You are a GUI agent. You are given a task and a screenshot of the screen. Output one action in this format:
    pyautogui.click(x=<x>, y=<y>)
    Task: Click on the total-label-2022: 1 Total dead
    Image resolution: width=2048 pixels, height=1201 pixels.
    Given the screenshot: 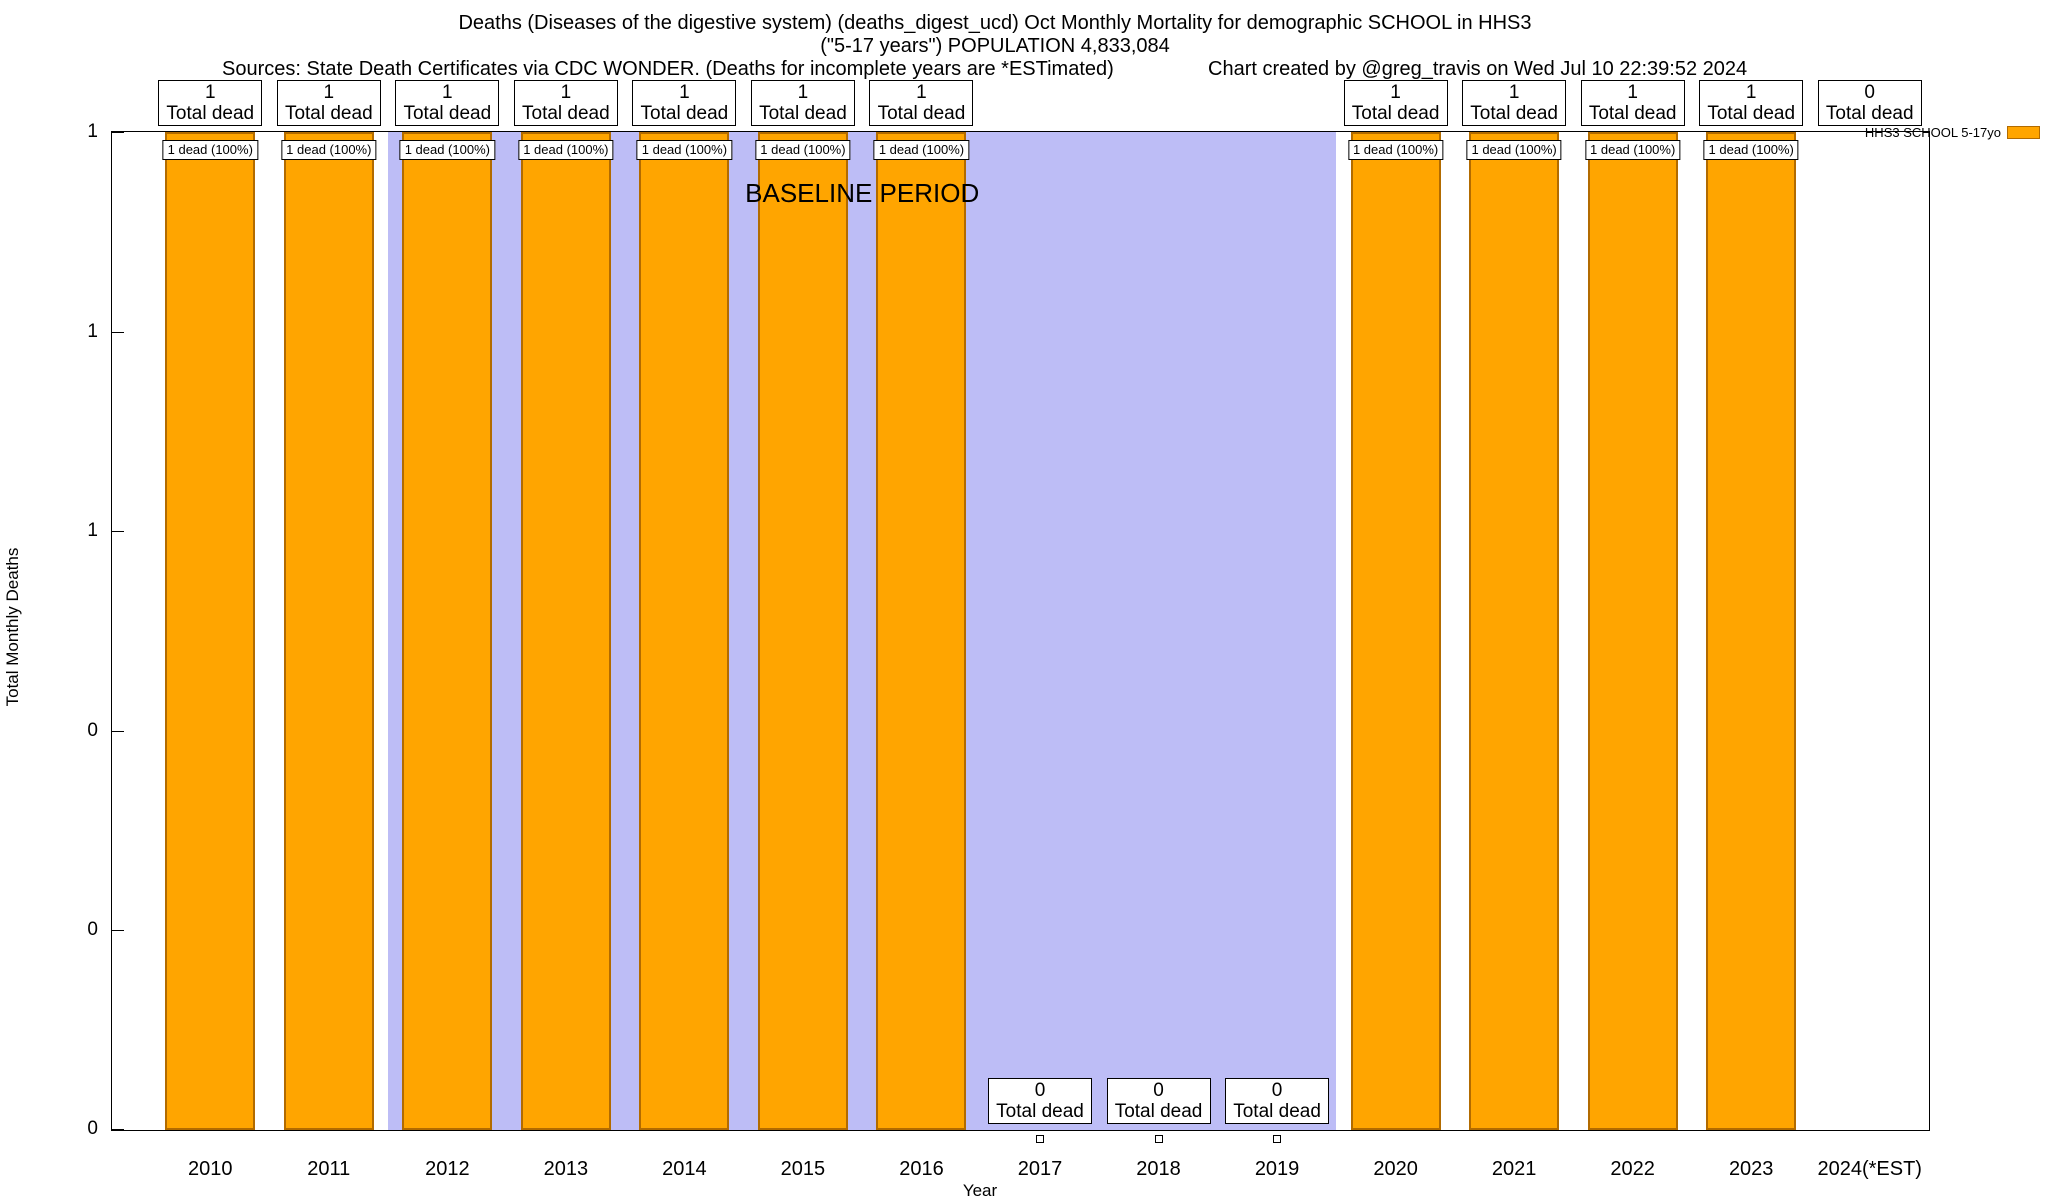 What is the action you would take?
    pyautogui.click(x=1632, y=103)
    